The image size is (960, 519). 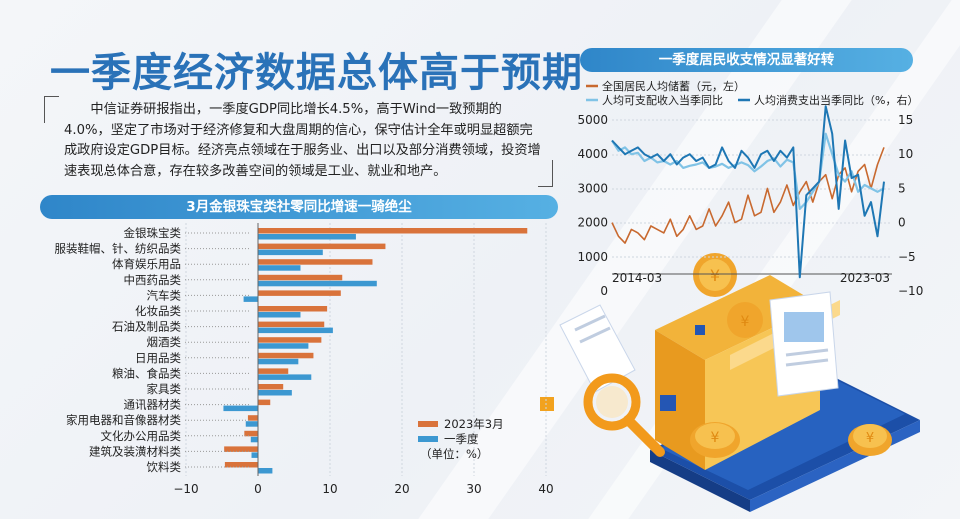 What do you see at coordinates (146, 373) in the screenshot?
I see `bar-category-label: 粮油、食品类` at bounding box center [146, 373].